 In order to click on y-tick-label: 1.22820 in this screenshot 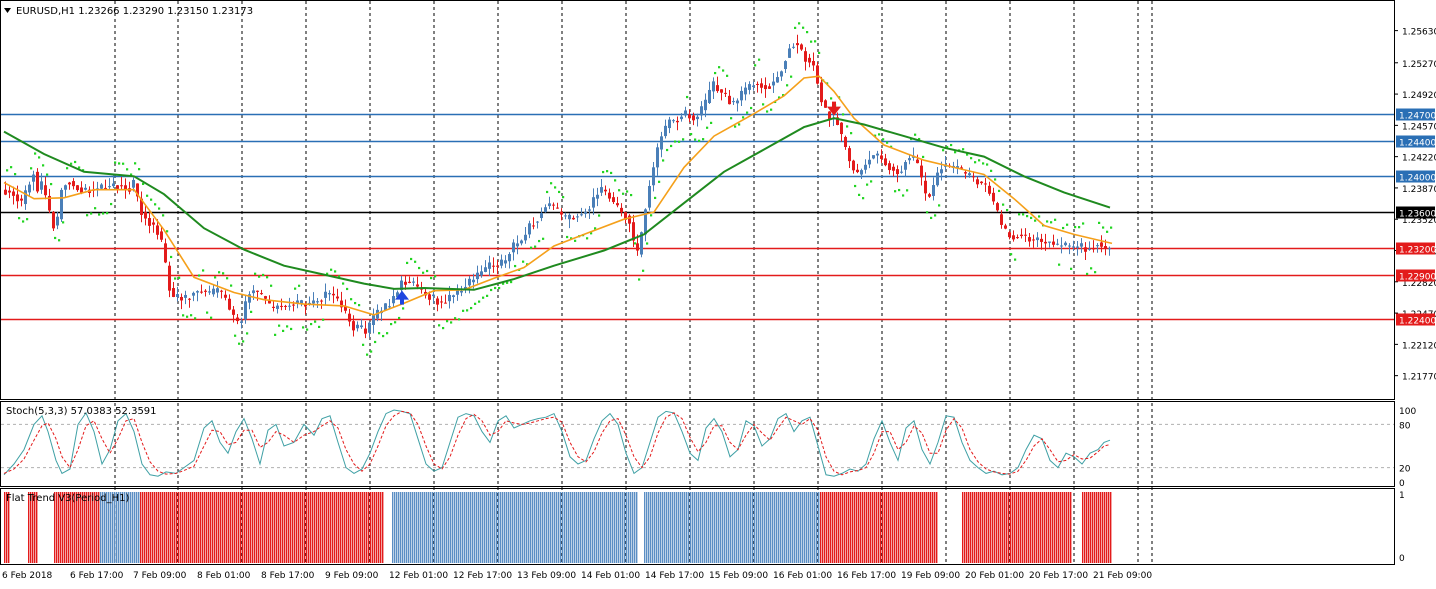, I will do `click(1419, 284)`.